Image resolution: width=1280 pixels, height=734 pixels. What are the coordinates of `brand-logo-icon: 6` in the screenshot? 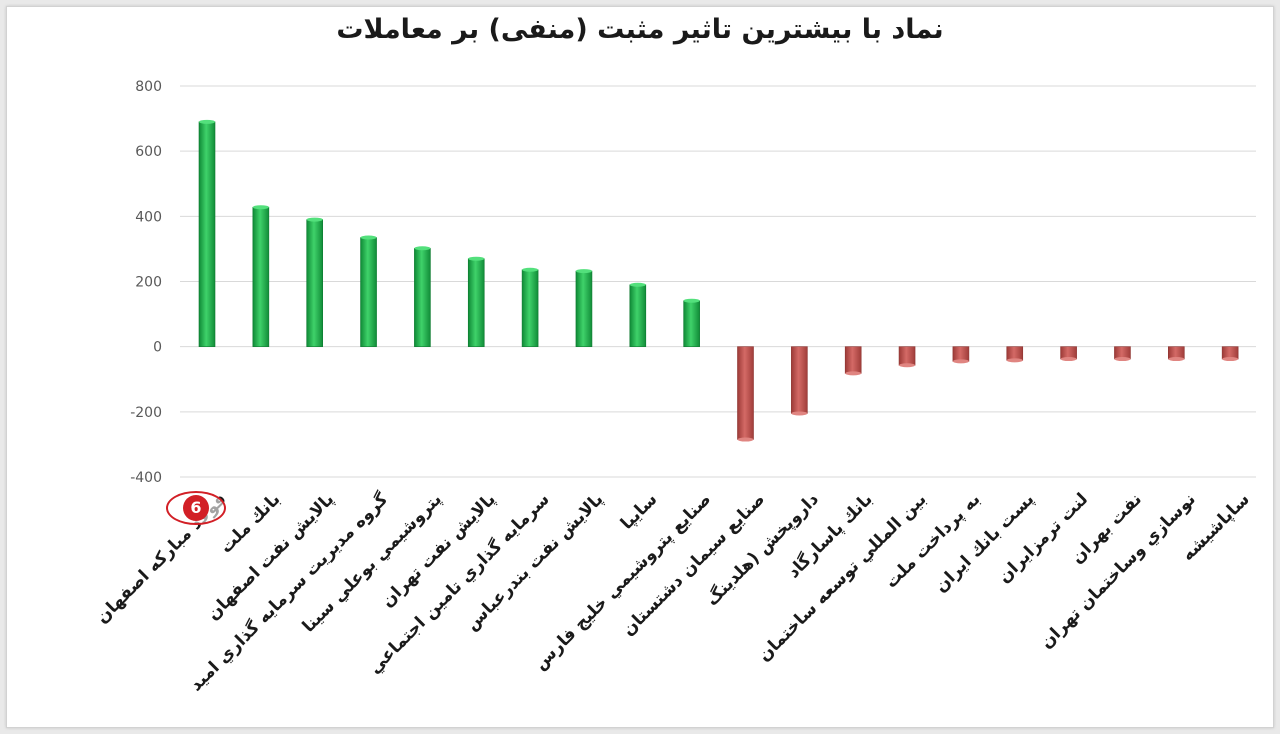 It's located at (196, 508).